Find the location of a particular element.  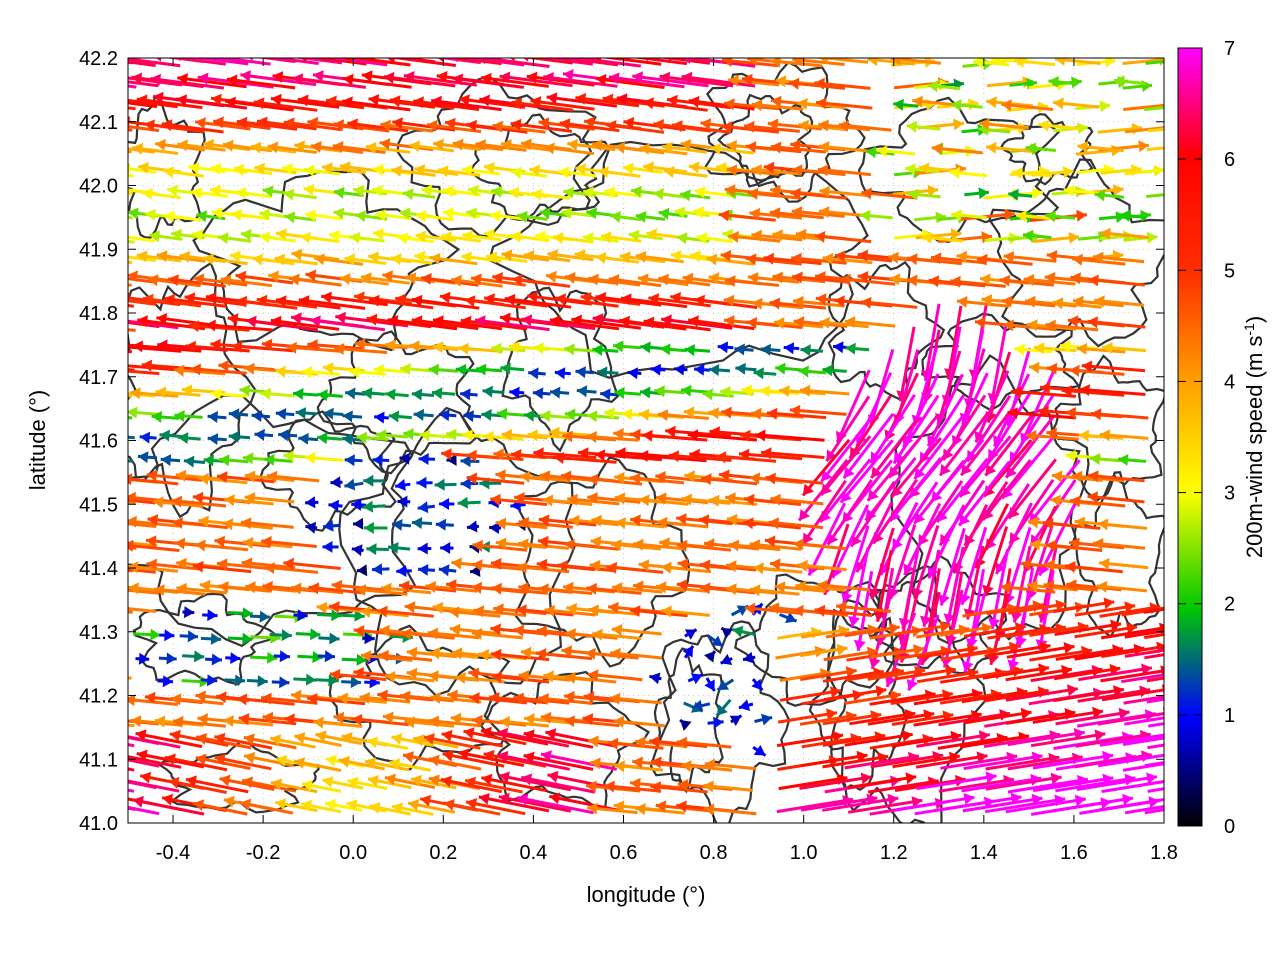

y-tick-label: 42.1 is located at coordinates (98, 123).